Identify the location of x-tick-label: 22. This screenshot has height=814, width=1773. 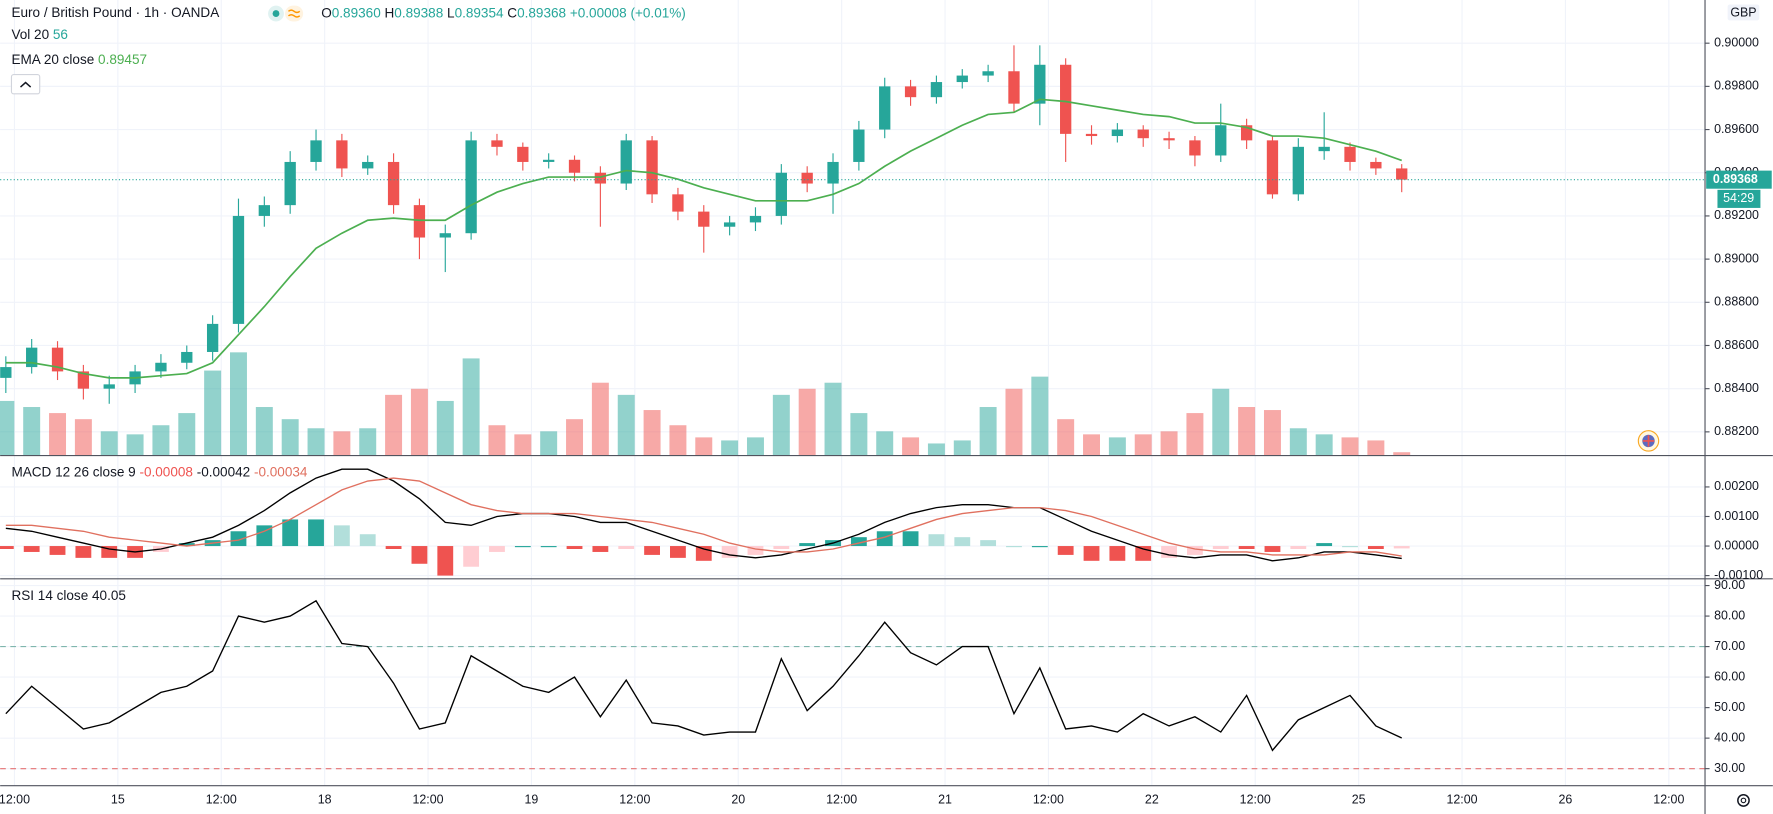
(1152, 800).